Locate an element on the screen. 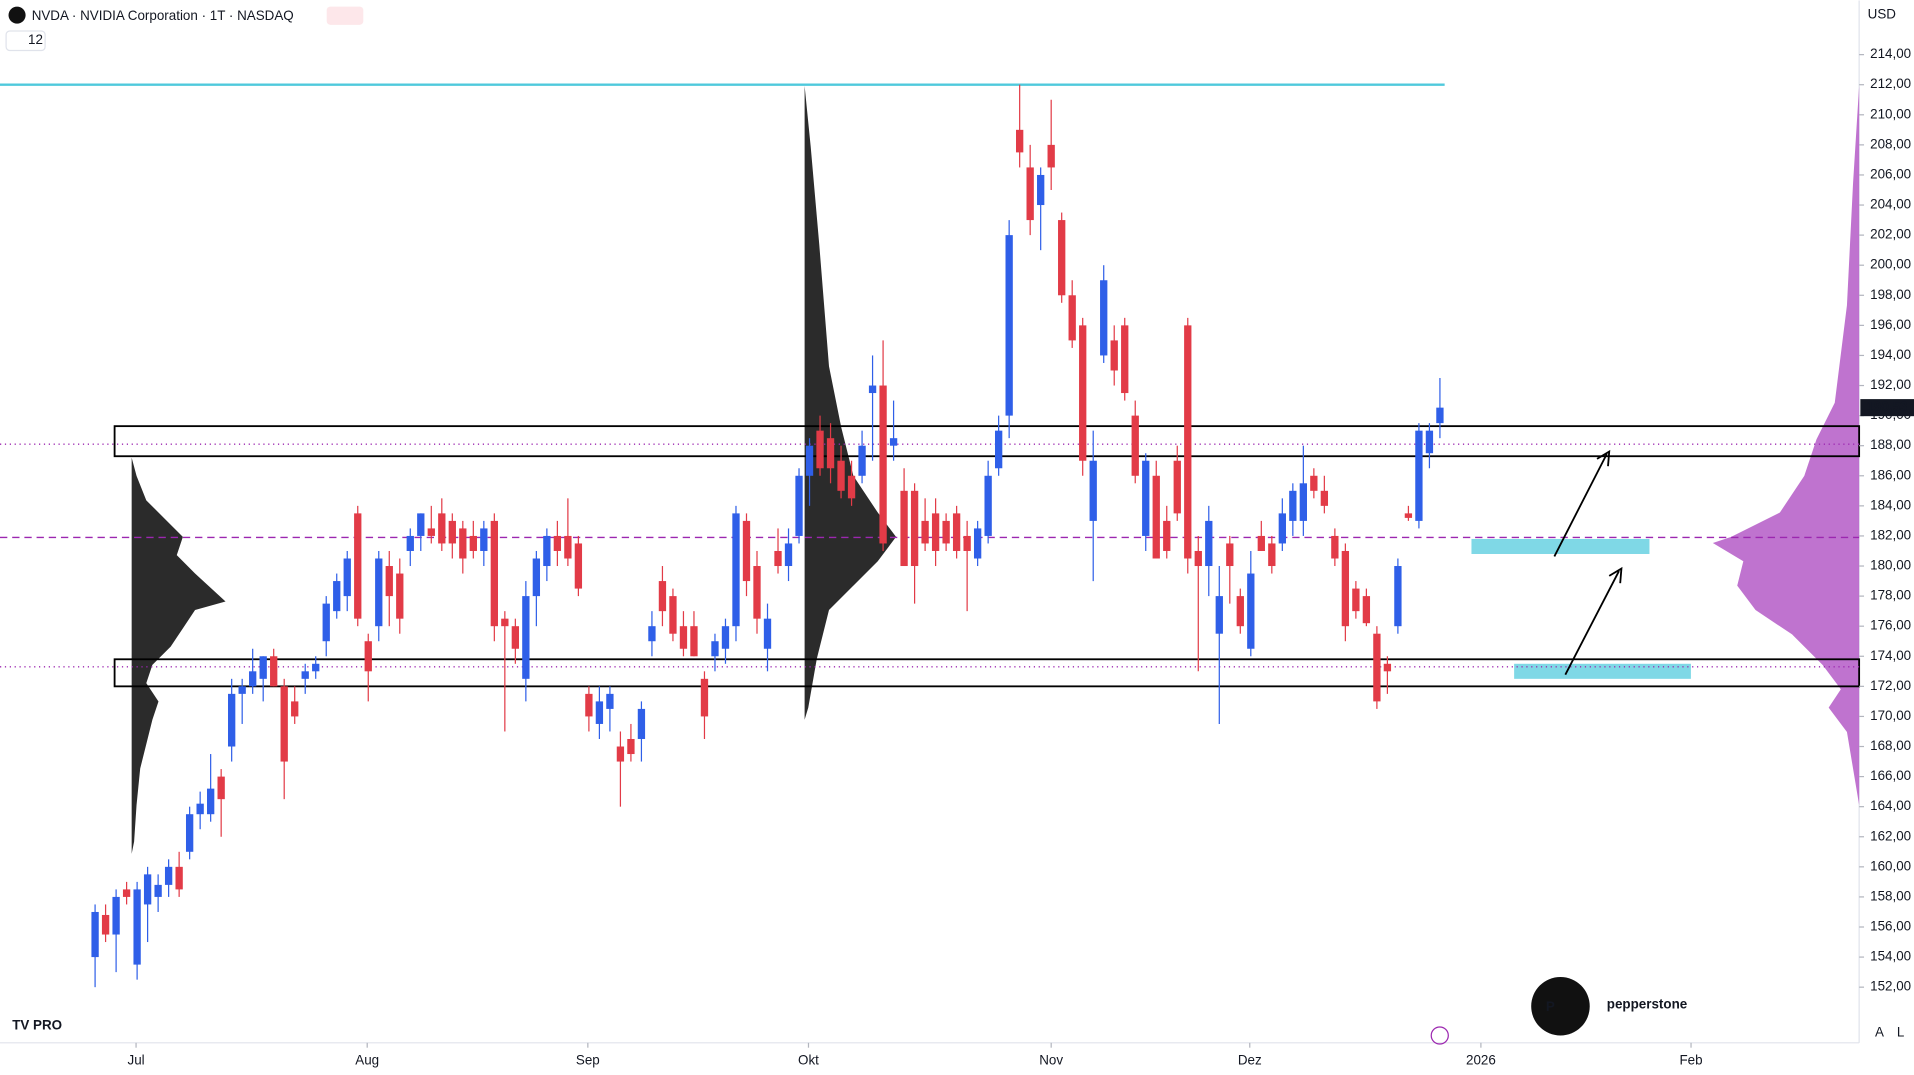  y-tick-label: 166,00 is located at coordinates (1890, 775).